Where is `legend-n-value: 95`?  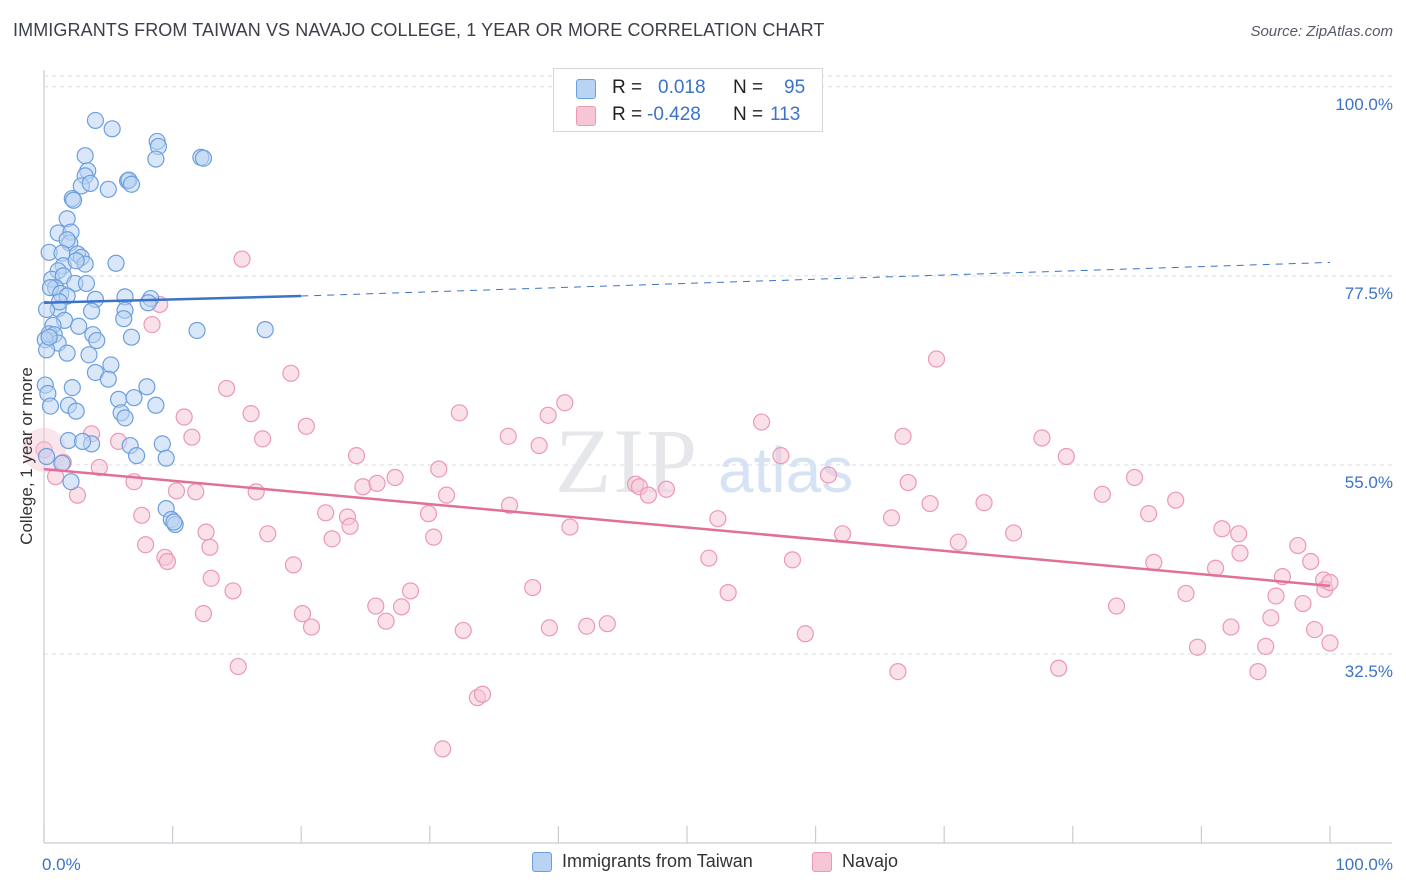
legend-n-value: 95 is located at coordinates (795, 87).